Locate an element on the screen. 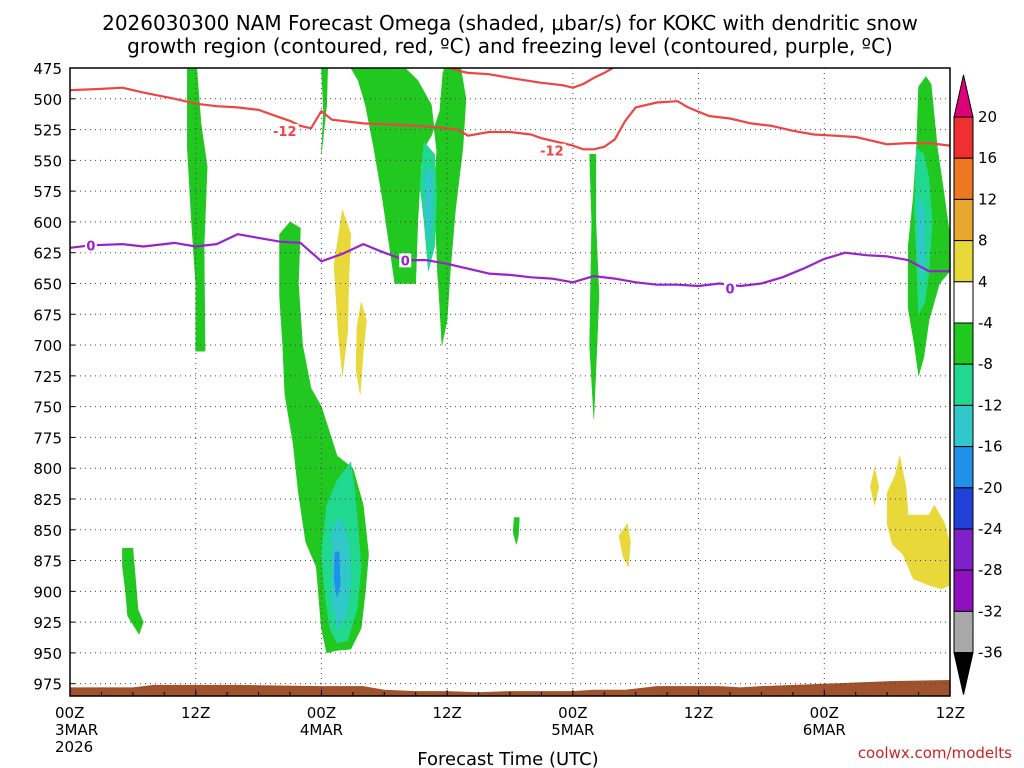 The image size is (1024, 768). colorbar-label: -8 is located at coordinates (985, 364).